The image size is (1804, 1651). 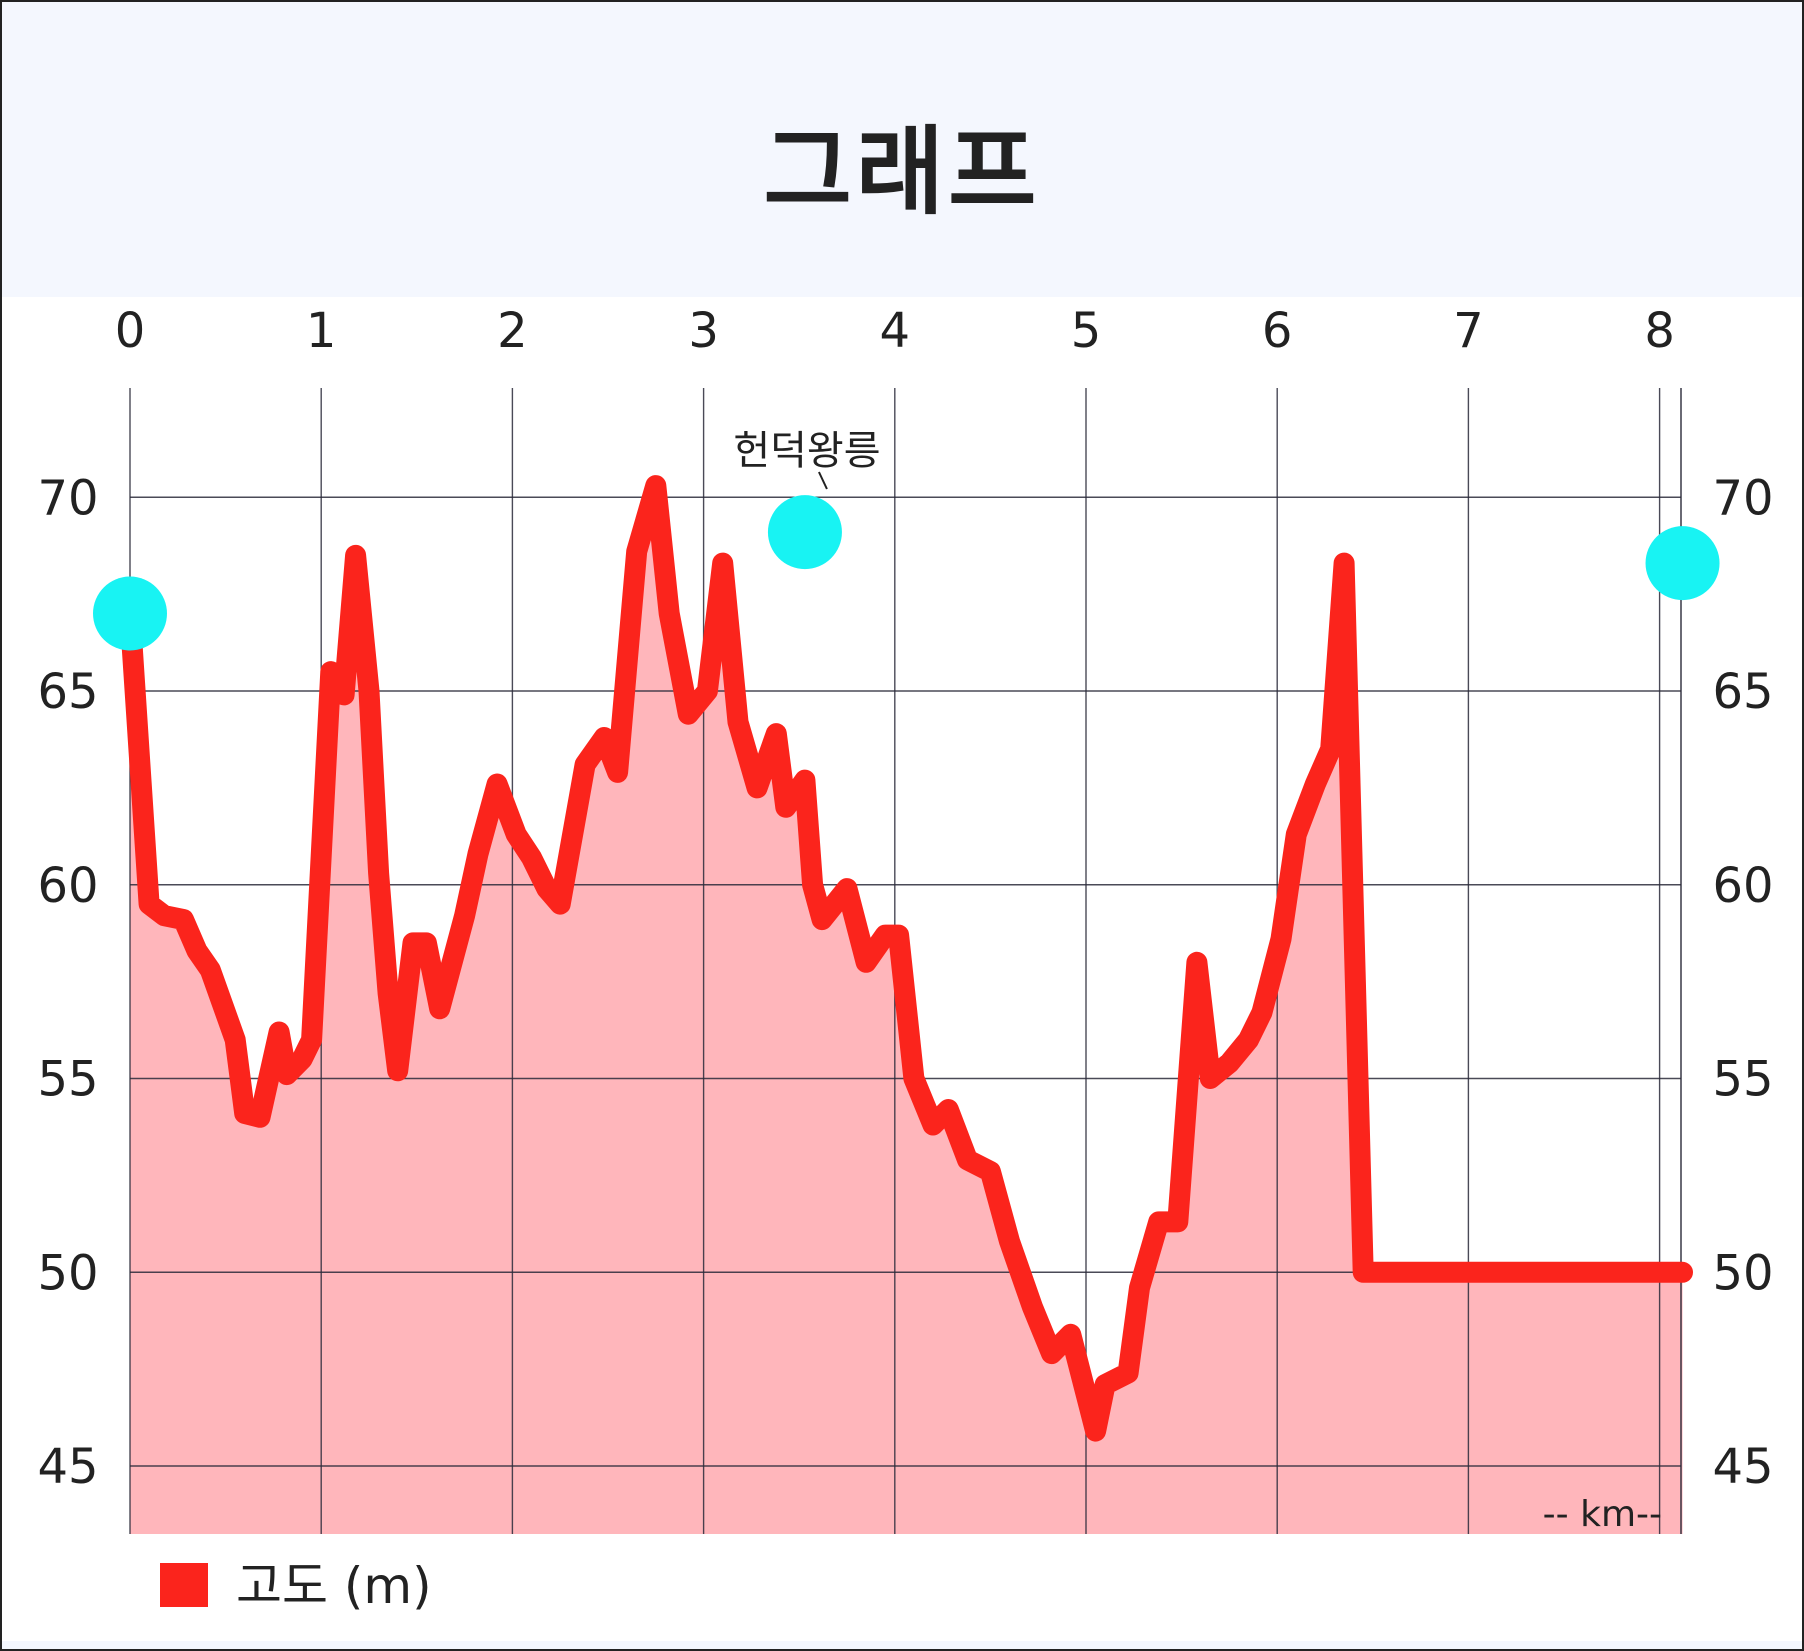 What do you see at coordinates (1277, 331) in the screenshot?
I see `x-tick-label: 6` at bounding box center [1277, 331].